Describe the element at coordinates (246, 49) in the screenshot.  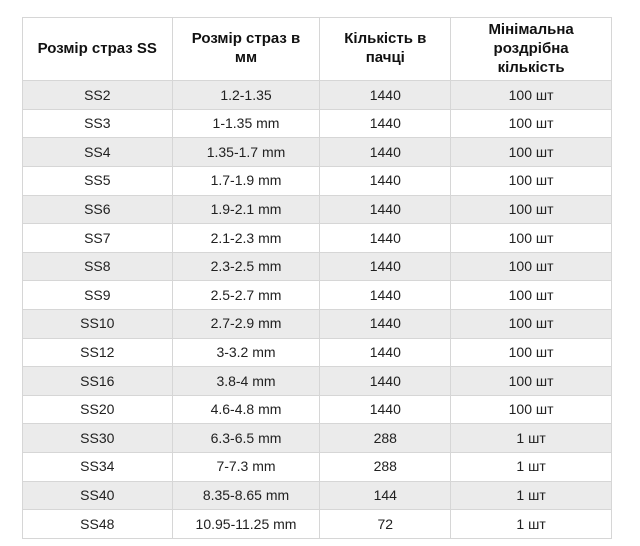
I see `column-header: Розмір страз в мм` at that location.